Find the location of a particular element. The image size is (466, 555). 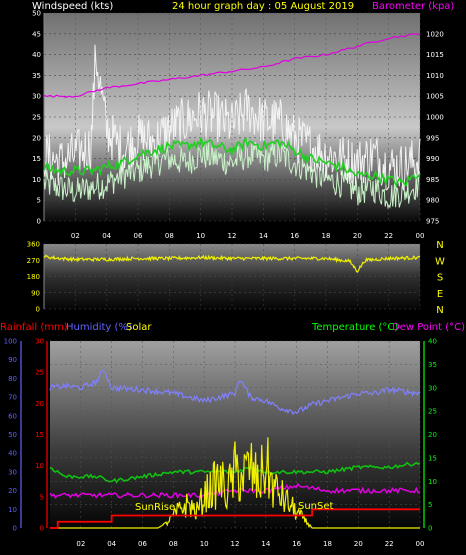

direction-series is located at coordinates (232, 264).